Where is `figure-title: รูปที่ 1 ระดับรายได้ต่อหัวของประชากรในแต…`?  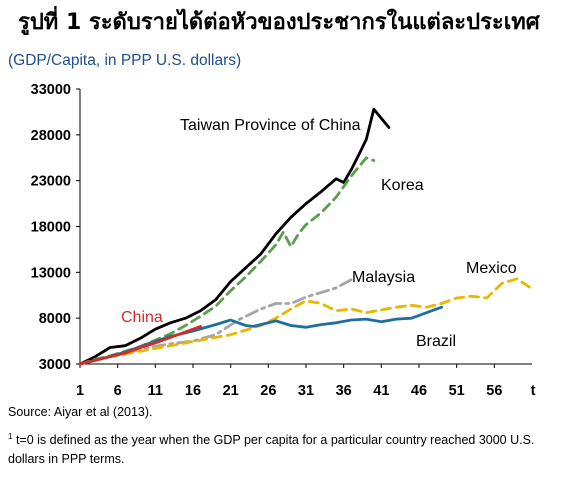 figure-title: รูปที่ 1 ระดับรายได้ต่อหัวของประชากรในแต… is located at coordinates (279, 22).